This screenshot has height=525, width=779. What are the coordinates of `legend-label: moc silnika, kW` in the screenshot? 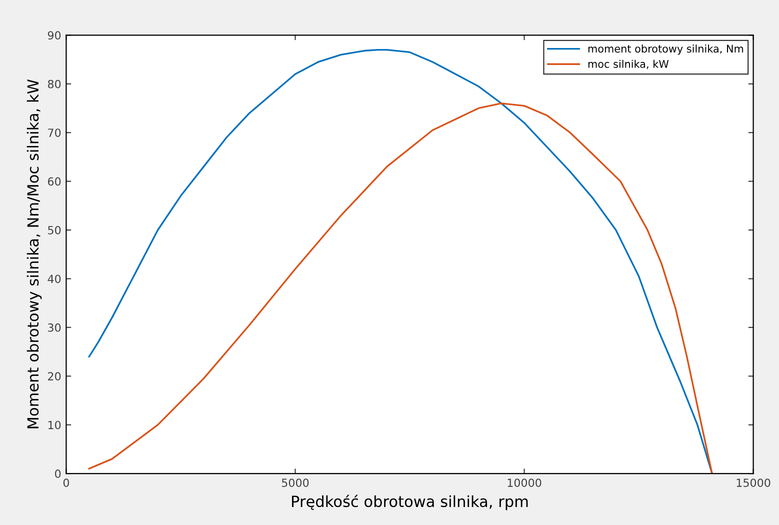 It's located at (628, 64).